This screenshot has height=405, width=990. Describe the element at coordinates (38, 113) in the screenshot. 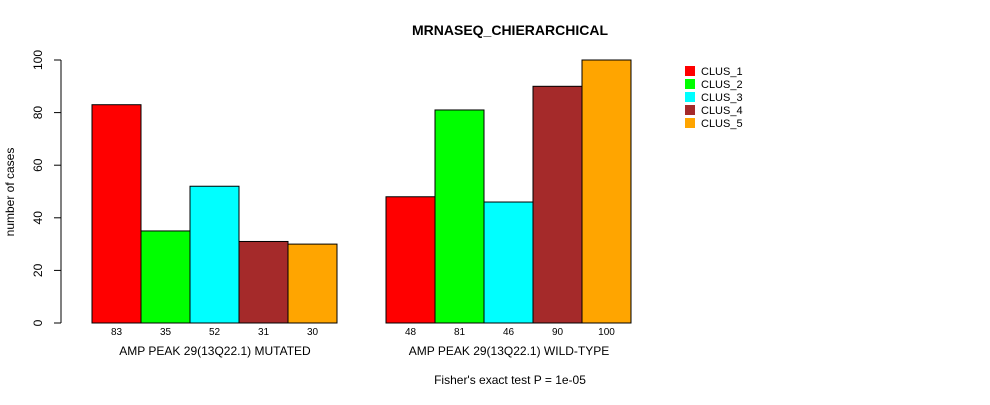

I see `y-tick-label: 80` at that location.